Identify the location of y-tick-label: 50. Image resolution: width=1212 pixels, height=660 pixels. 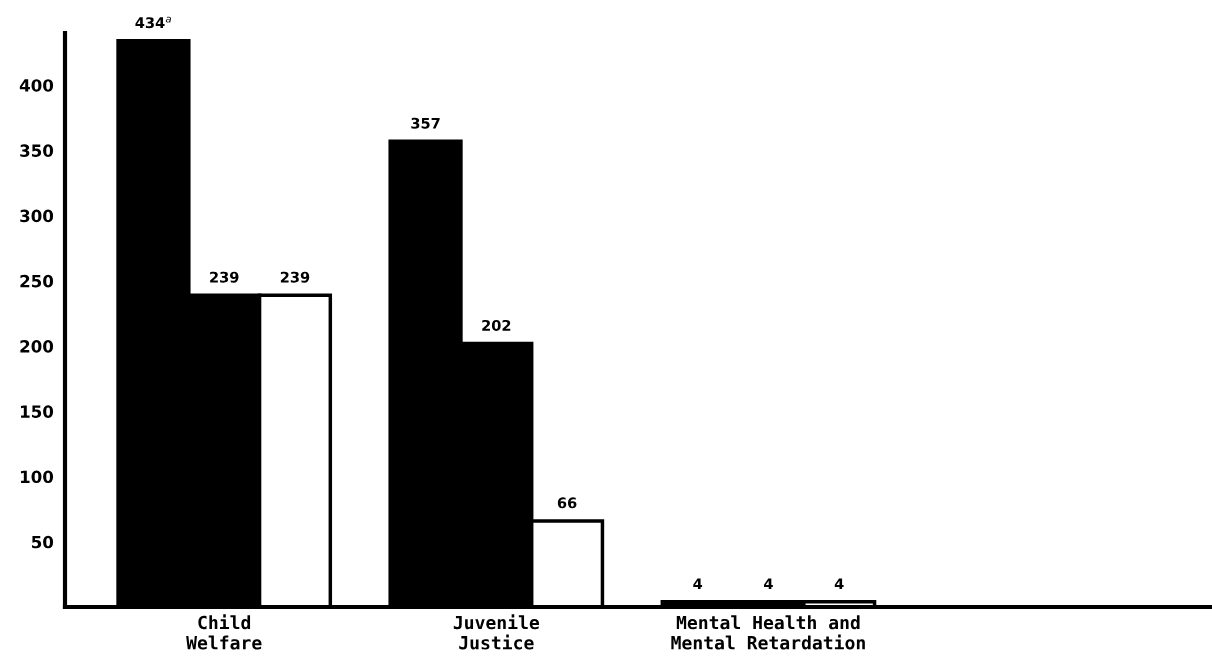
(42, 542).